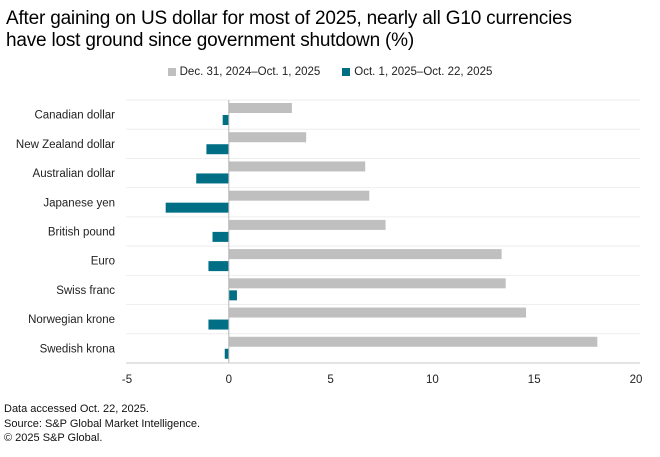  Describe the element at coordinates (71, 320) in the screenshot. I see `category-label: Norwegian krone` at that location.